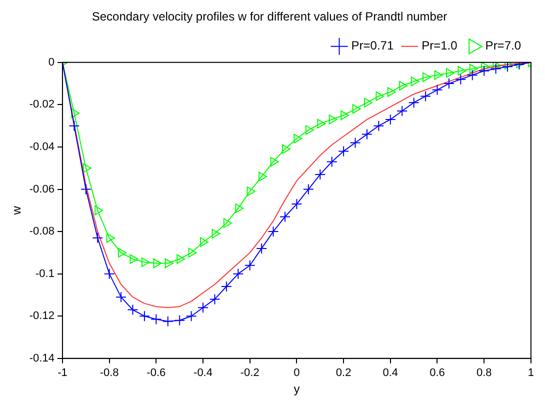 The height and width of the screenshot is (405, 545). I want to click on y-tick-label: -0.08, so click(41, 232).